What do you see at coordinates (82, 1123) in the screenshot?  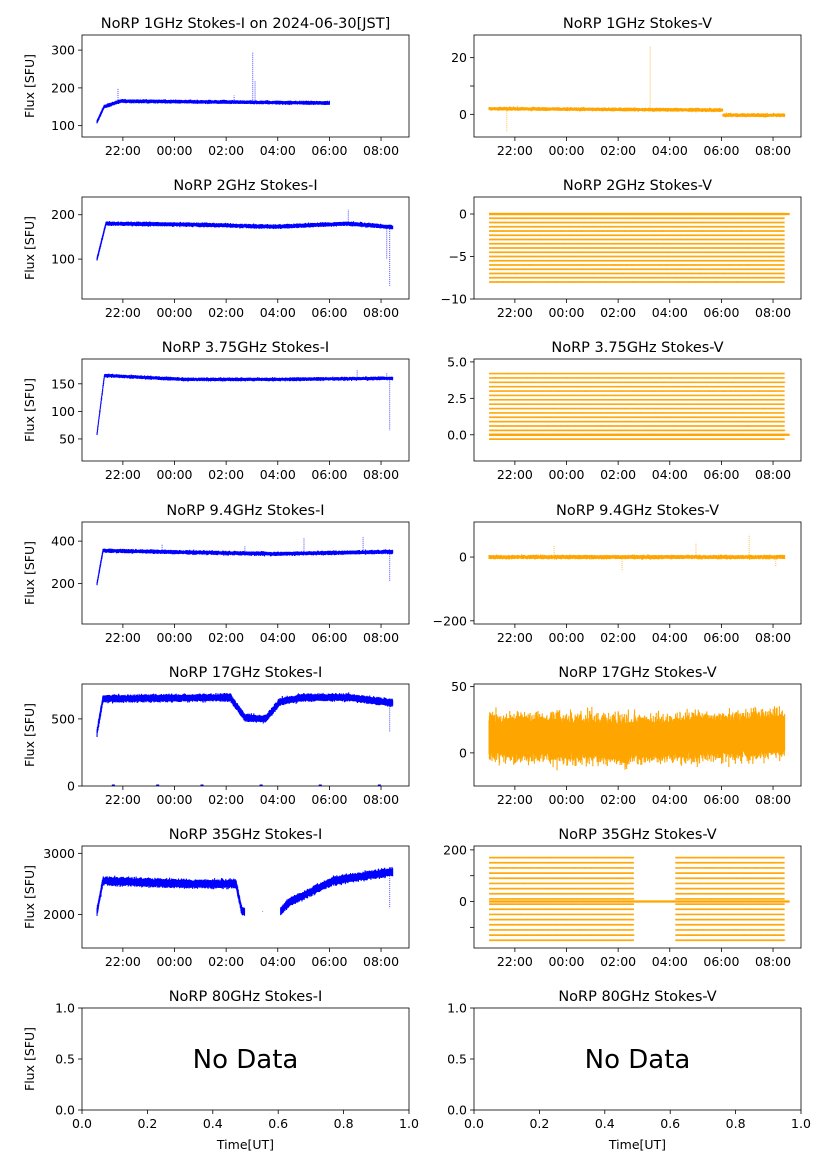 I see `x-tick-label: 0.0` at bounding box center [82, 1123].